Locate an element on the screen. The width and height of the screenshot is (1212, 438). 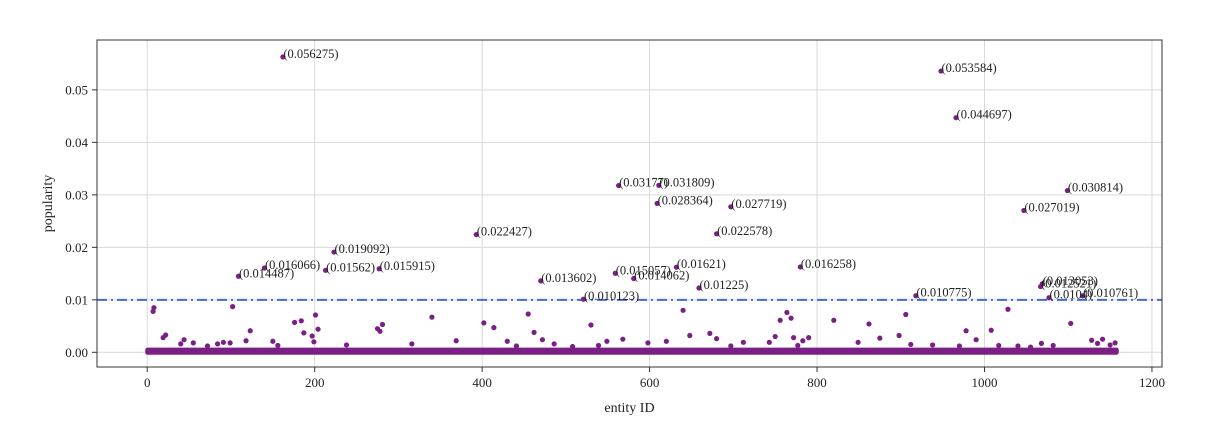
y-tick-label: 0.05 is located at coordinates (76, 89).